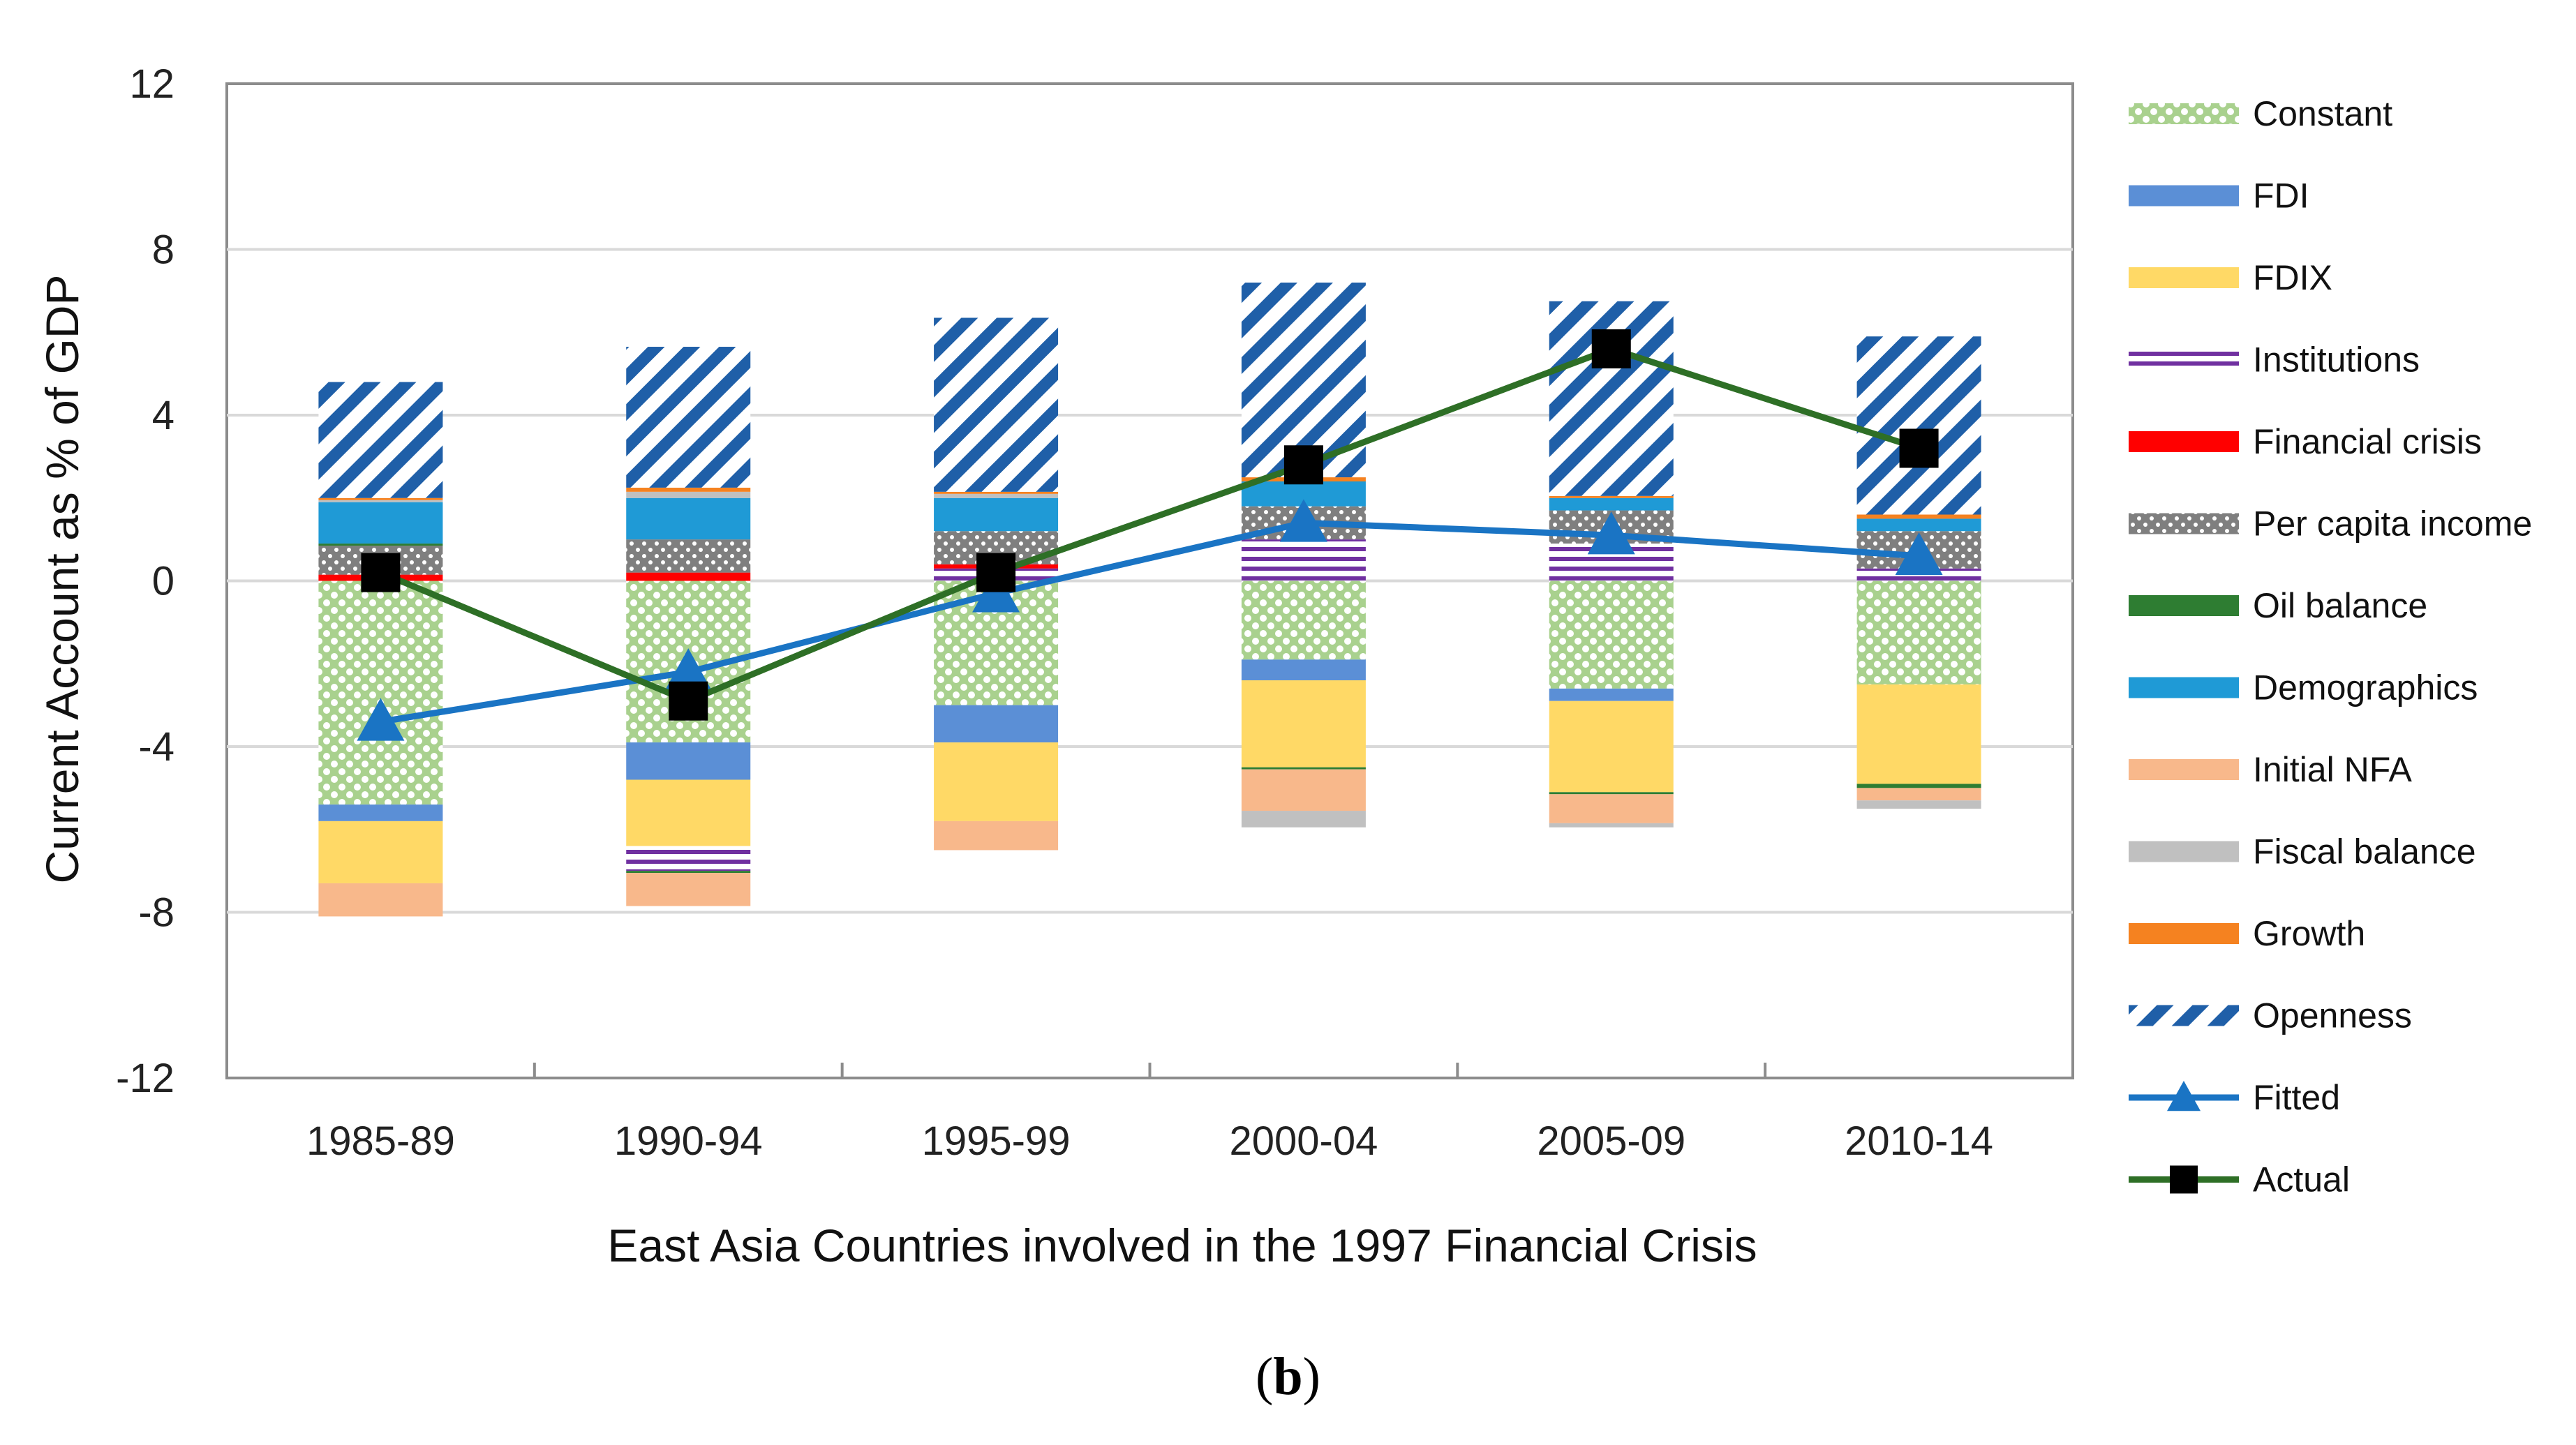  I want to click on legend-item-financial-crisis: Financial crisis, so click(2305, 441).